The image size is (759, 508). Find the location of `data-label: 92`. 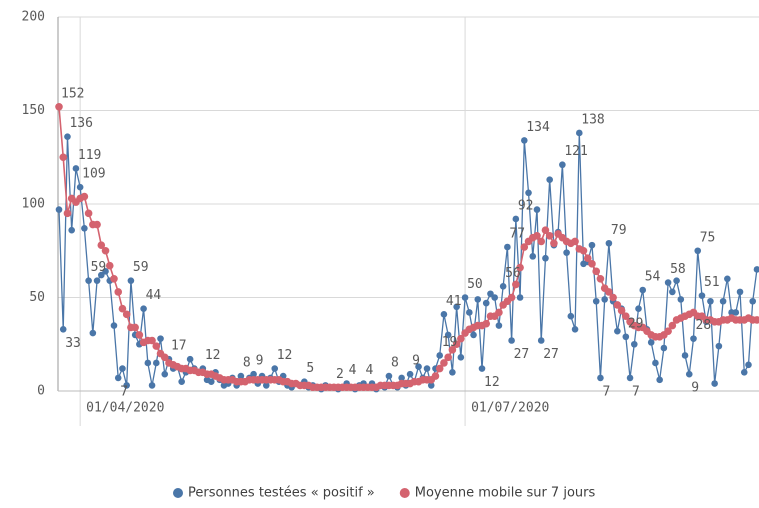

data-label: 92 is located at coordinates (526, 205).